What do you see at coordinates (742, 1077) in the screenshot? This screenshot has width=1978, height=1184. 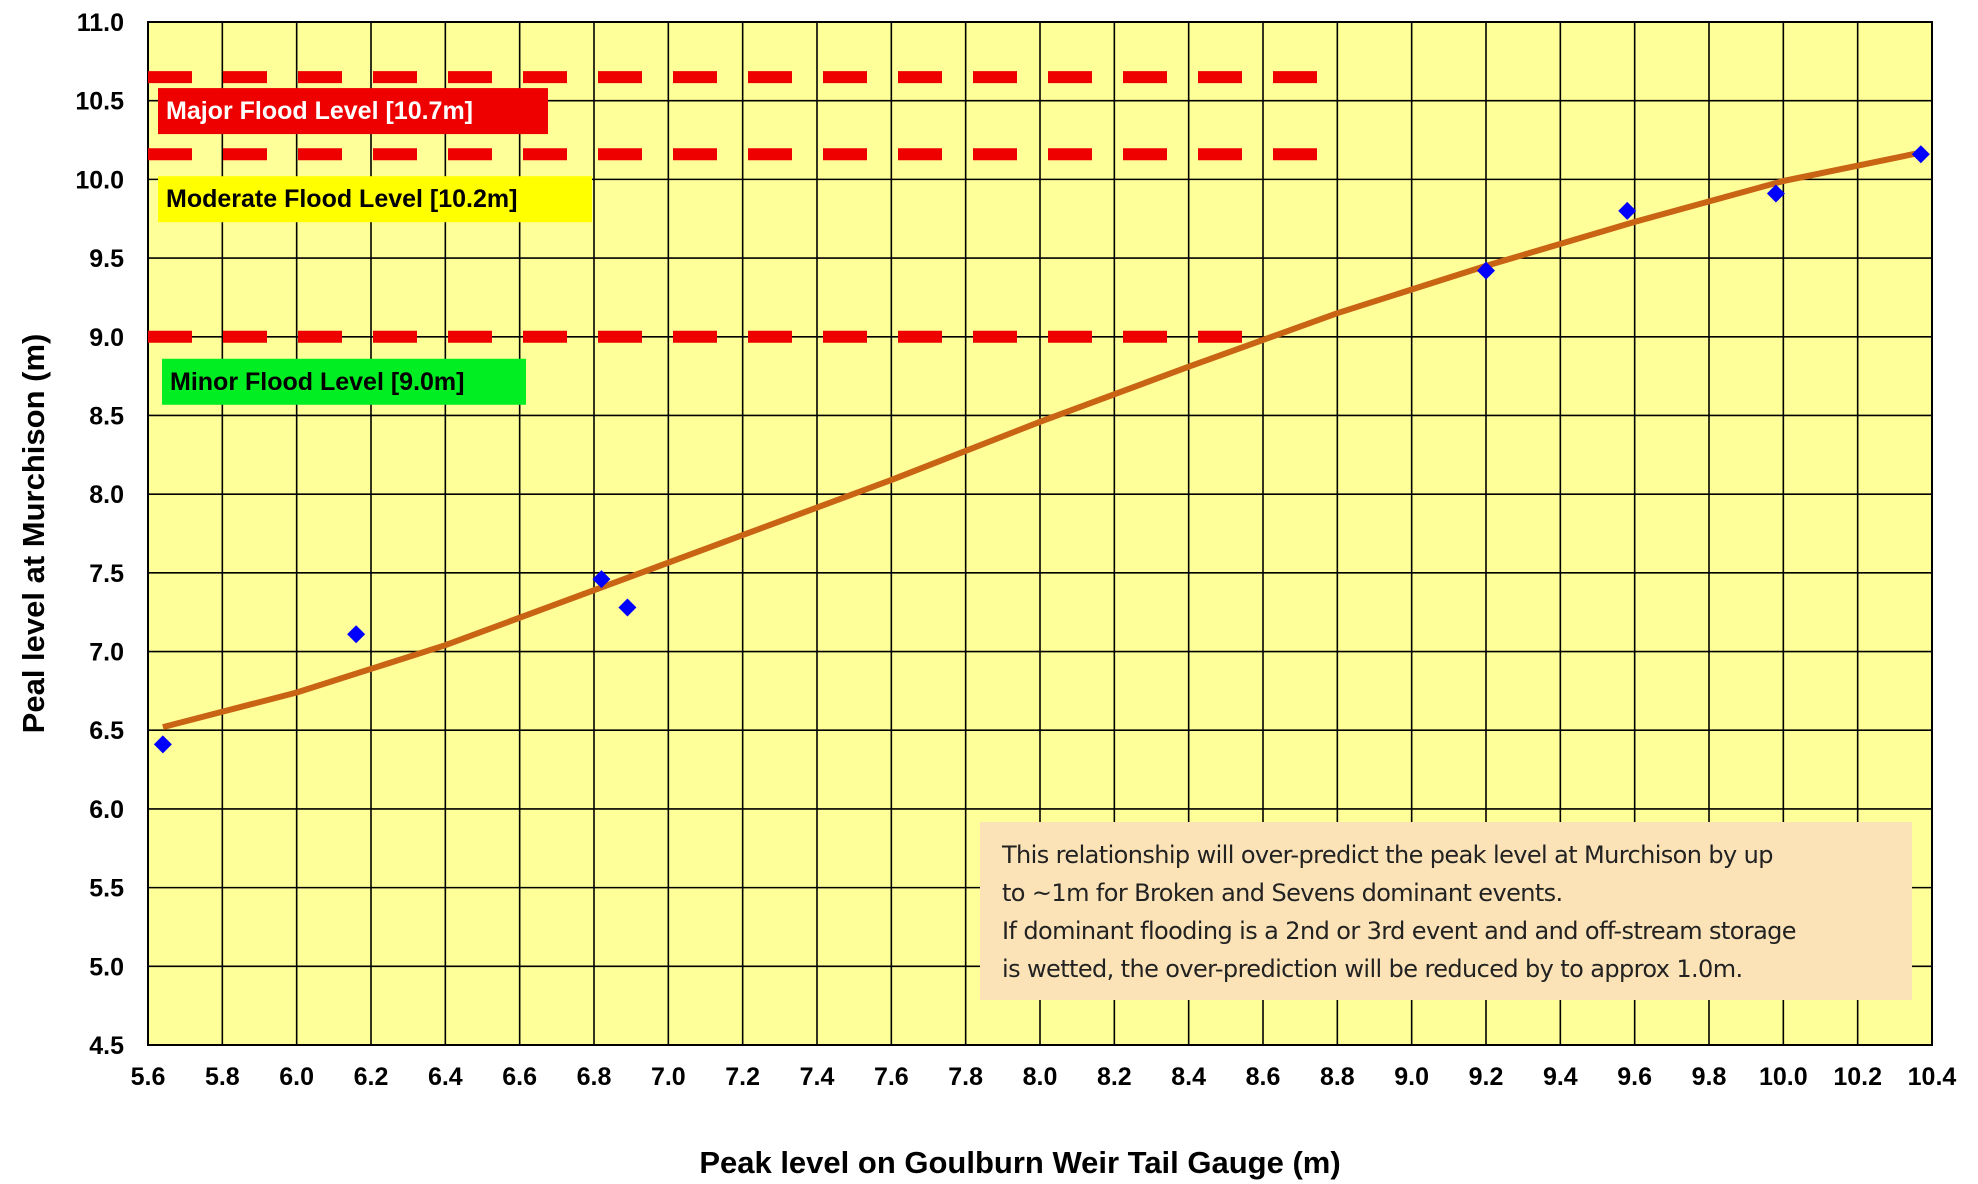 I see `x-tick-label: 7.2` at bounding box center [742, 1077].